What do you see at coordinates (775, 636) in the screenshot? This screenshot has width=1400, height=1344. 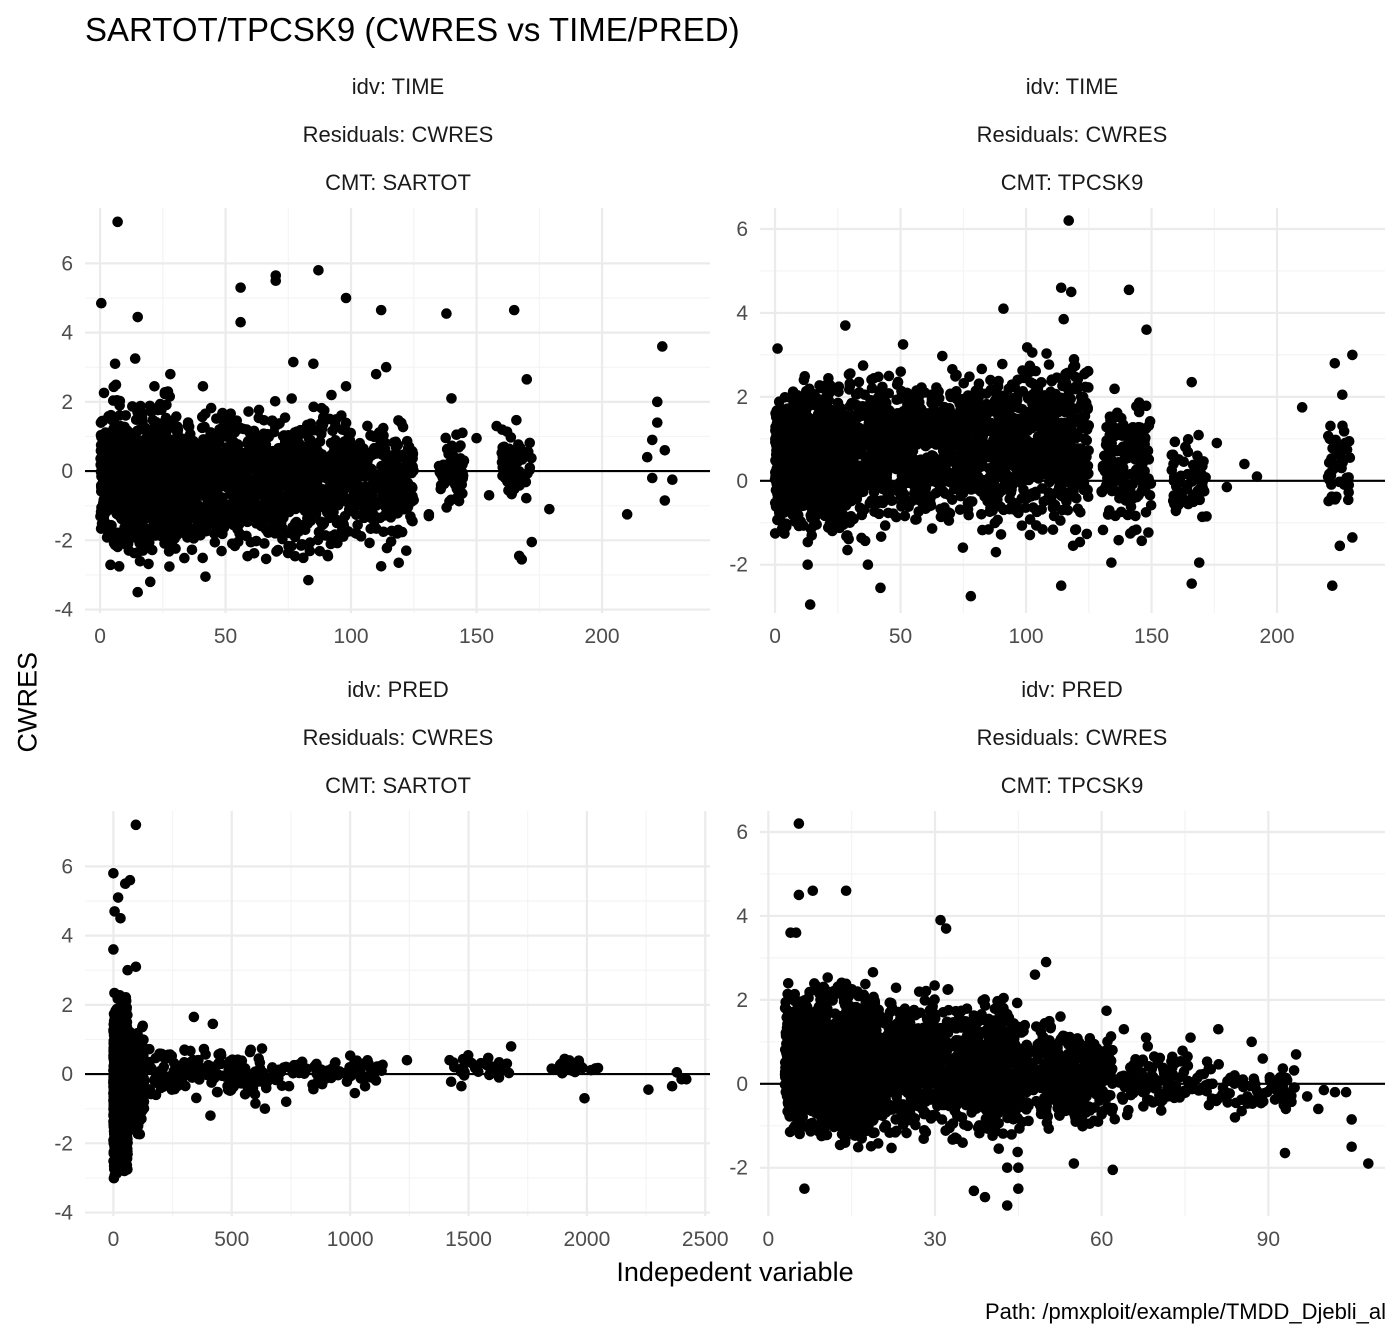 I see `x-tick-label: 0` at bounding box center [775, 636].